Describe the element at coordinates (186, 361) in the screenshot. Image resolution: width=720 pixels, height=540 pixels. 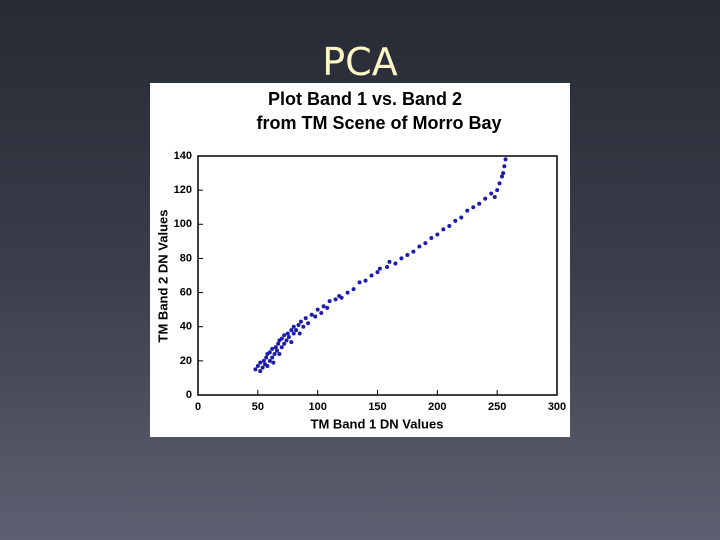
I see `y-tick-label: 20` at that location.